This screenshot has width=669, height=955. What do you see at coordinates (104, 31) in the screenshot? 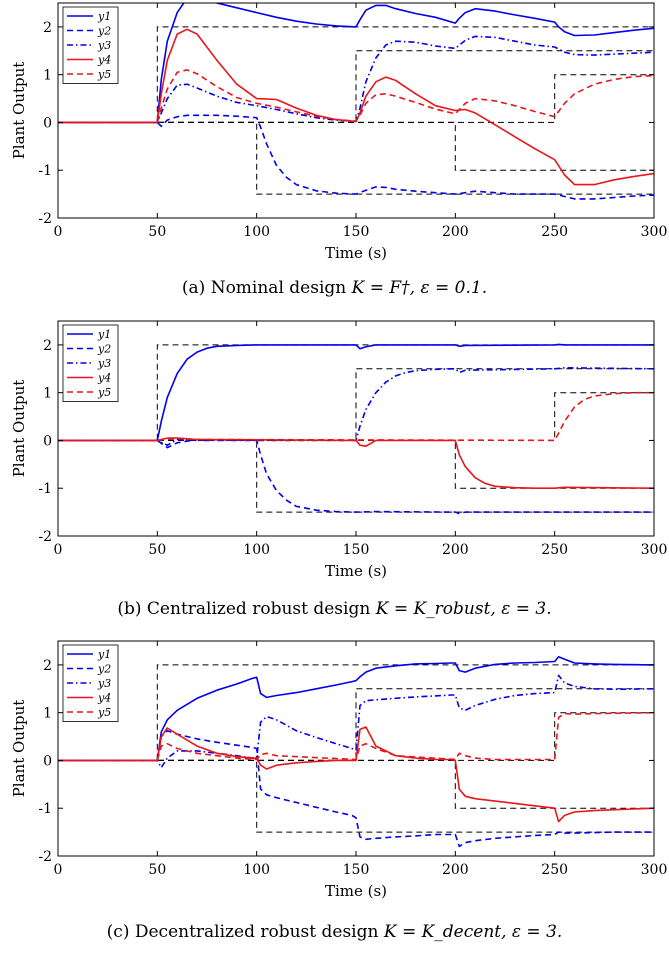
I see `legend-label-a-y2: y2` at bounding box center [104, 31].